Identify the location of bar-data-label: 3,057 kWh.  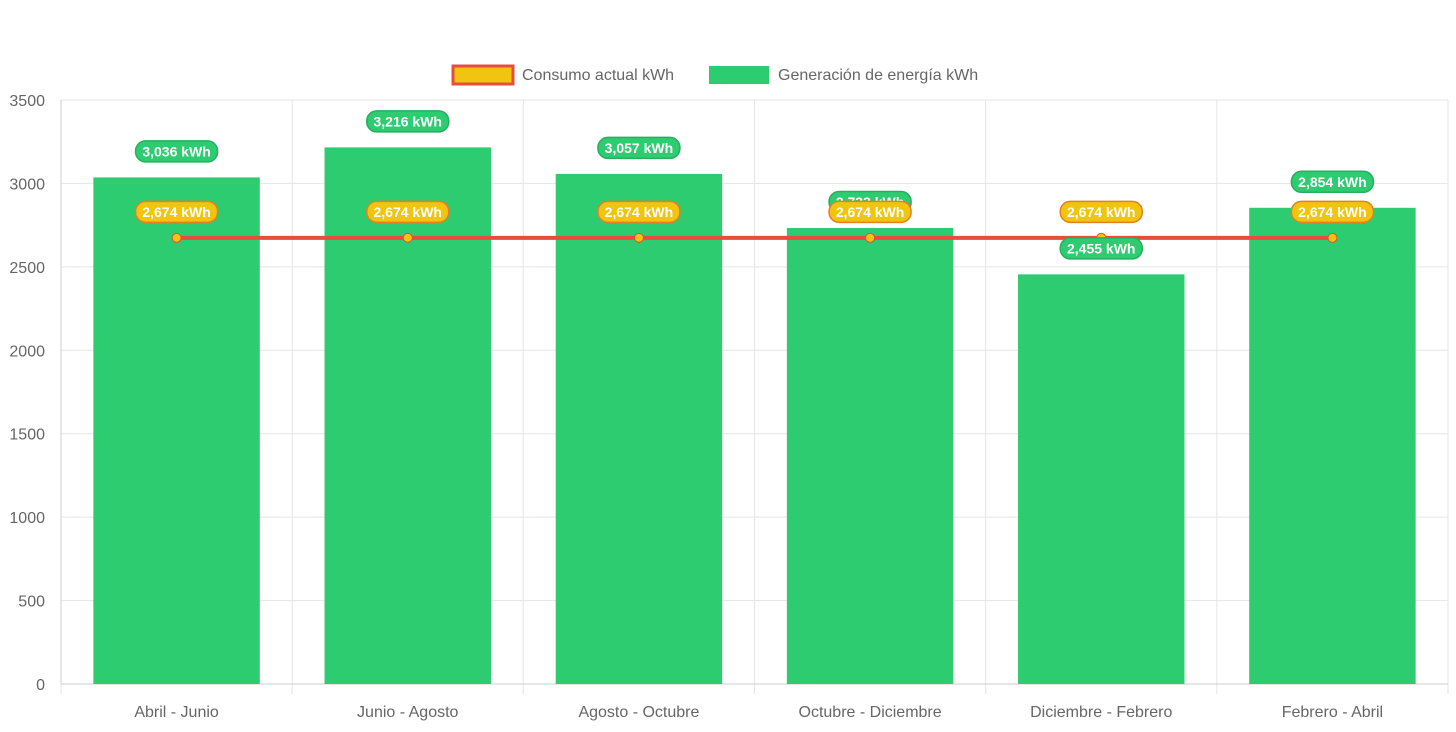
(639, 148).